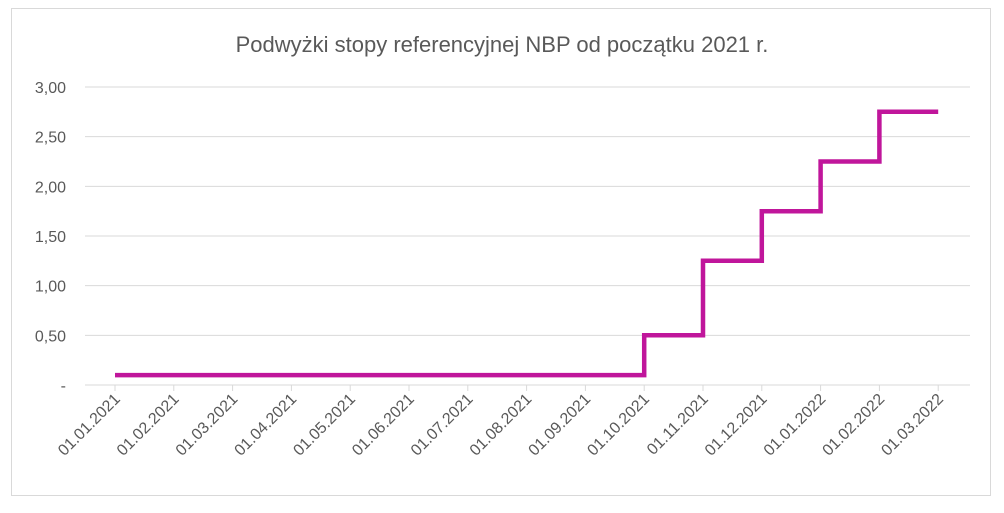  Describe the element at coordinates (50, 287) in the screenshot. I see `y-tick-label: 1,00` at that location.